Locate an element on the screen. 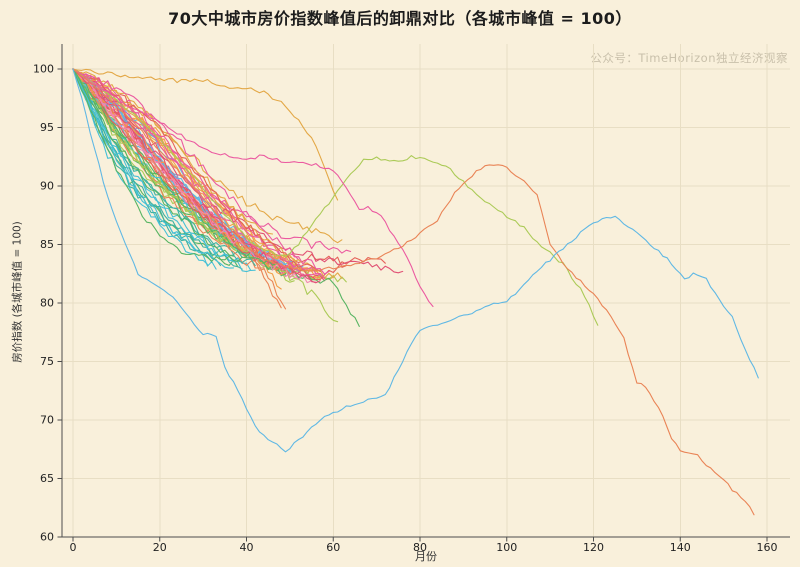  x-tick-label: 160 is located at coordinates (767, 547).